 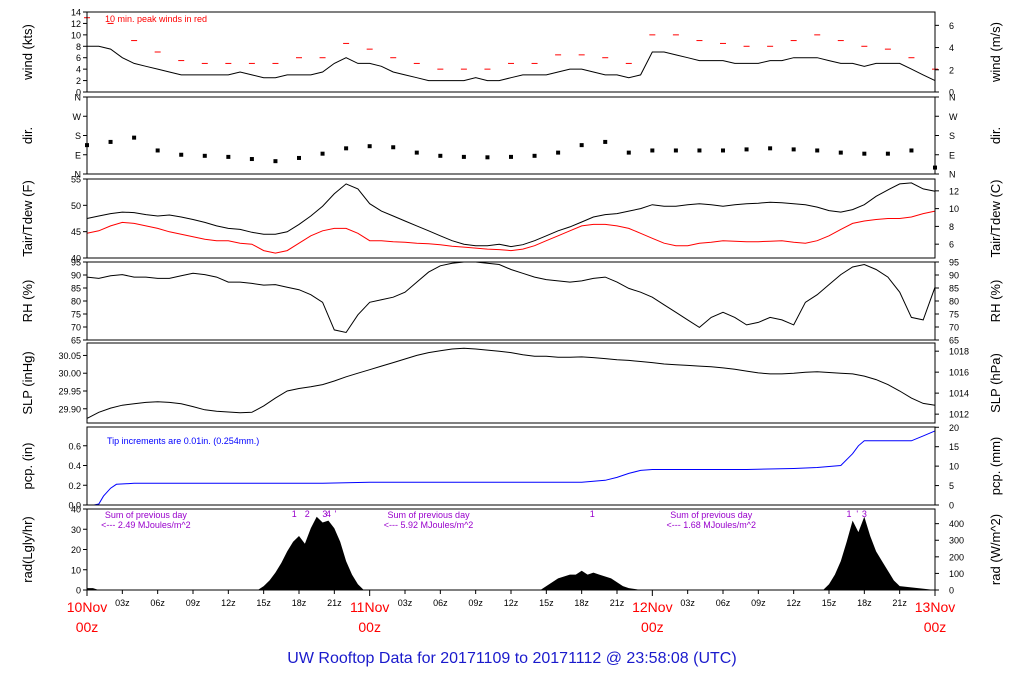 I want to click on radiation-sum-annotation: Sum of previous day<--- 2.49 MJoules/m^2, so click(x=146, y=520).